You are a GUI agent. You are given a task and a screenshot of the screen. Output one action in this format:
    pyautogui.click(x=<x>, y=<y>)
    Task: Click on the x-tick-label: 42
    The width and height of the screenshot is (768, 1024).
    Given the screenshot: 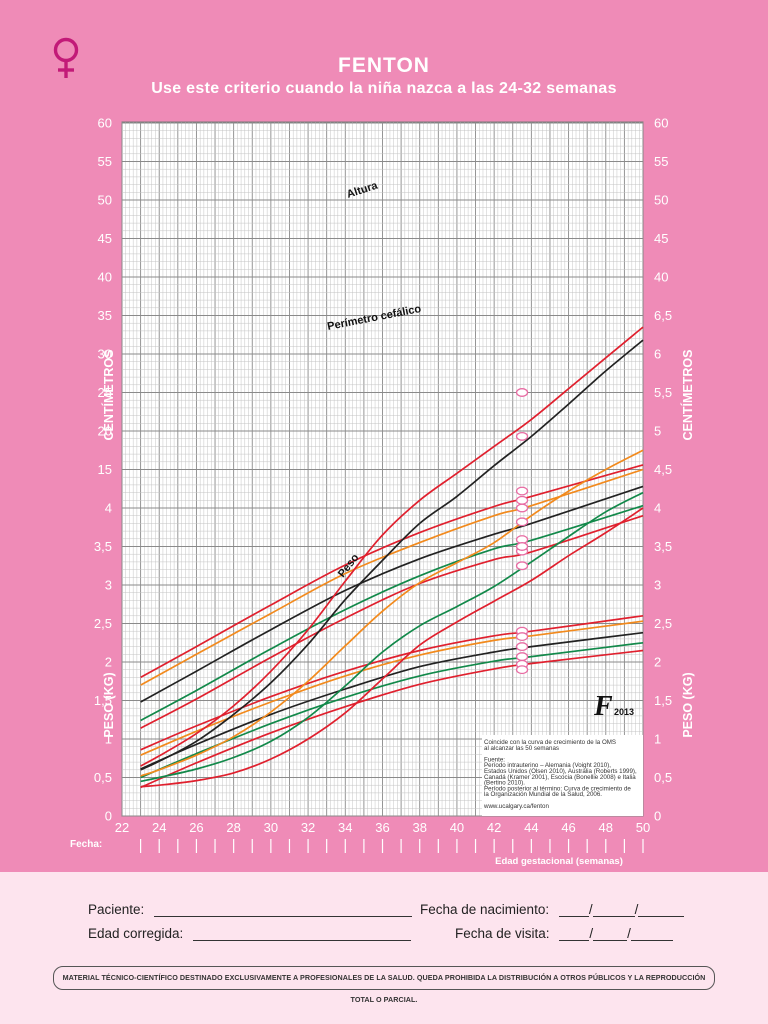 What is the action you would take?
    pyautogui.click(x=494, y=827)
    